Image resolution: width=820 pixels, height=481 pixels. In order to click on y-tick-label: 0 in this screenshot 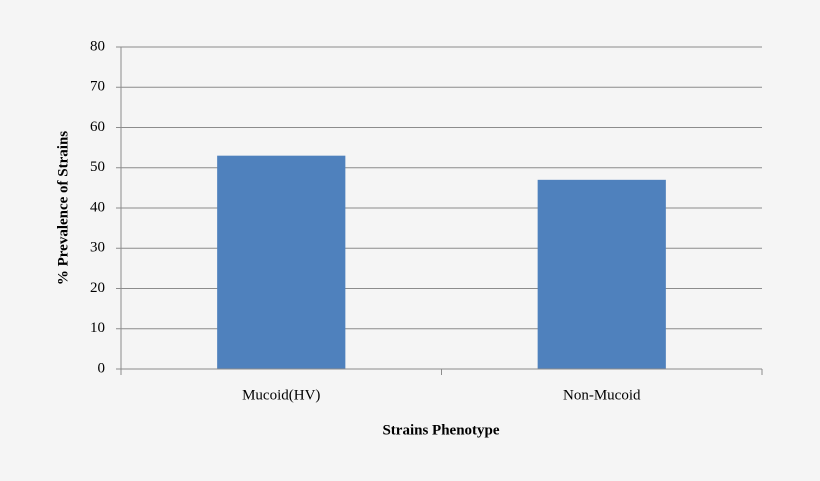, I will do `click(102, 368)`.